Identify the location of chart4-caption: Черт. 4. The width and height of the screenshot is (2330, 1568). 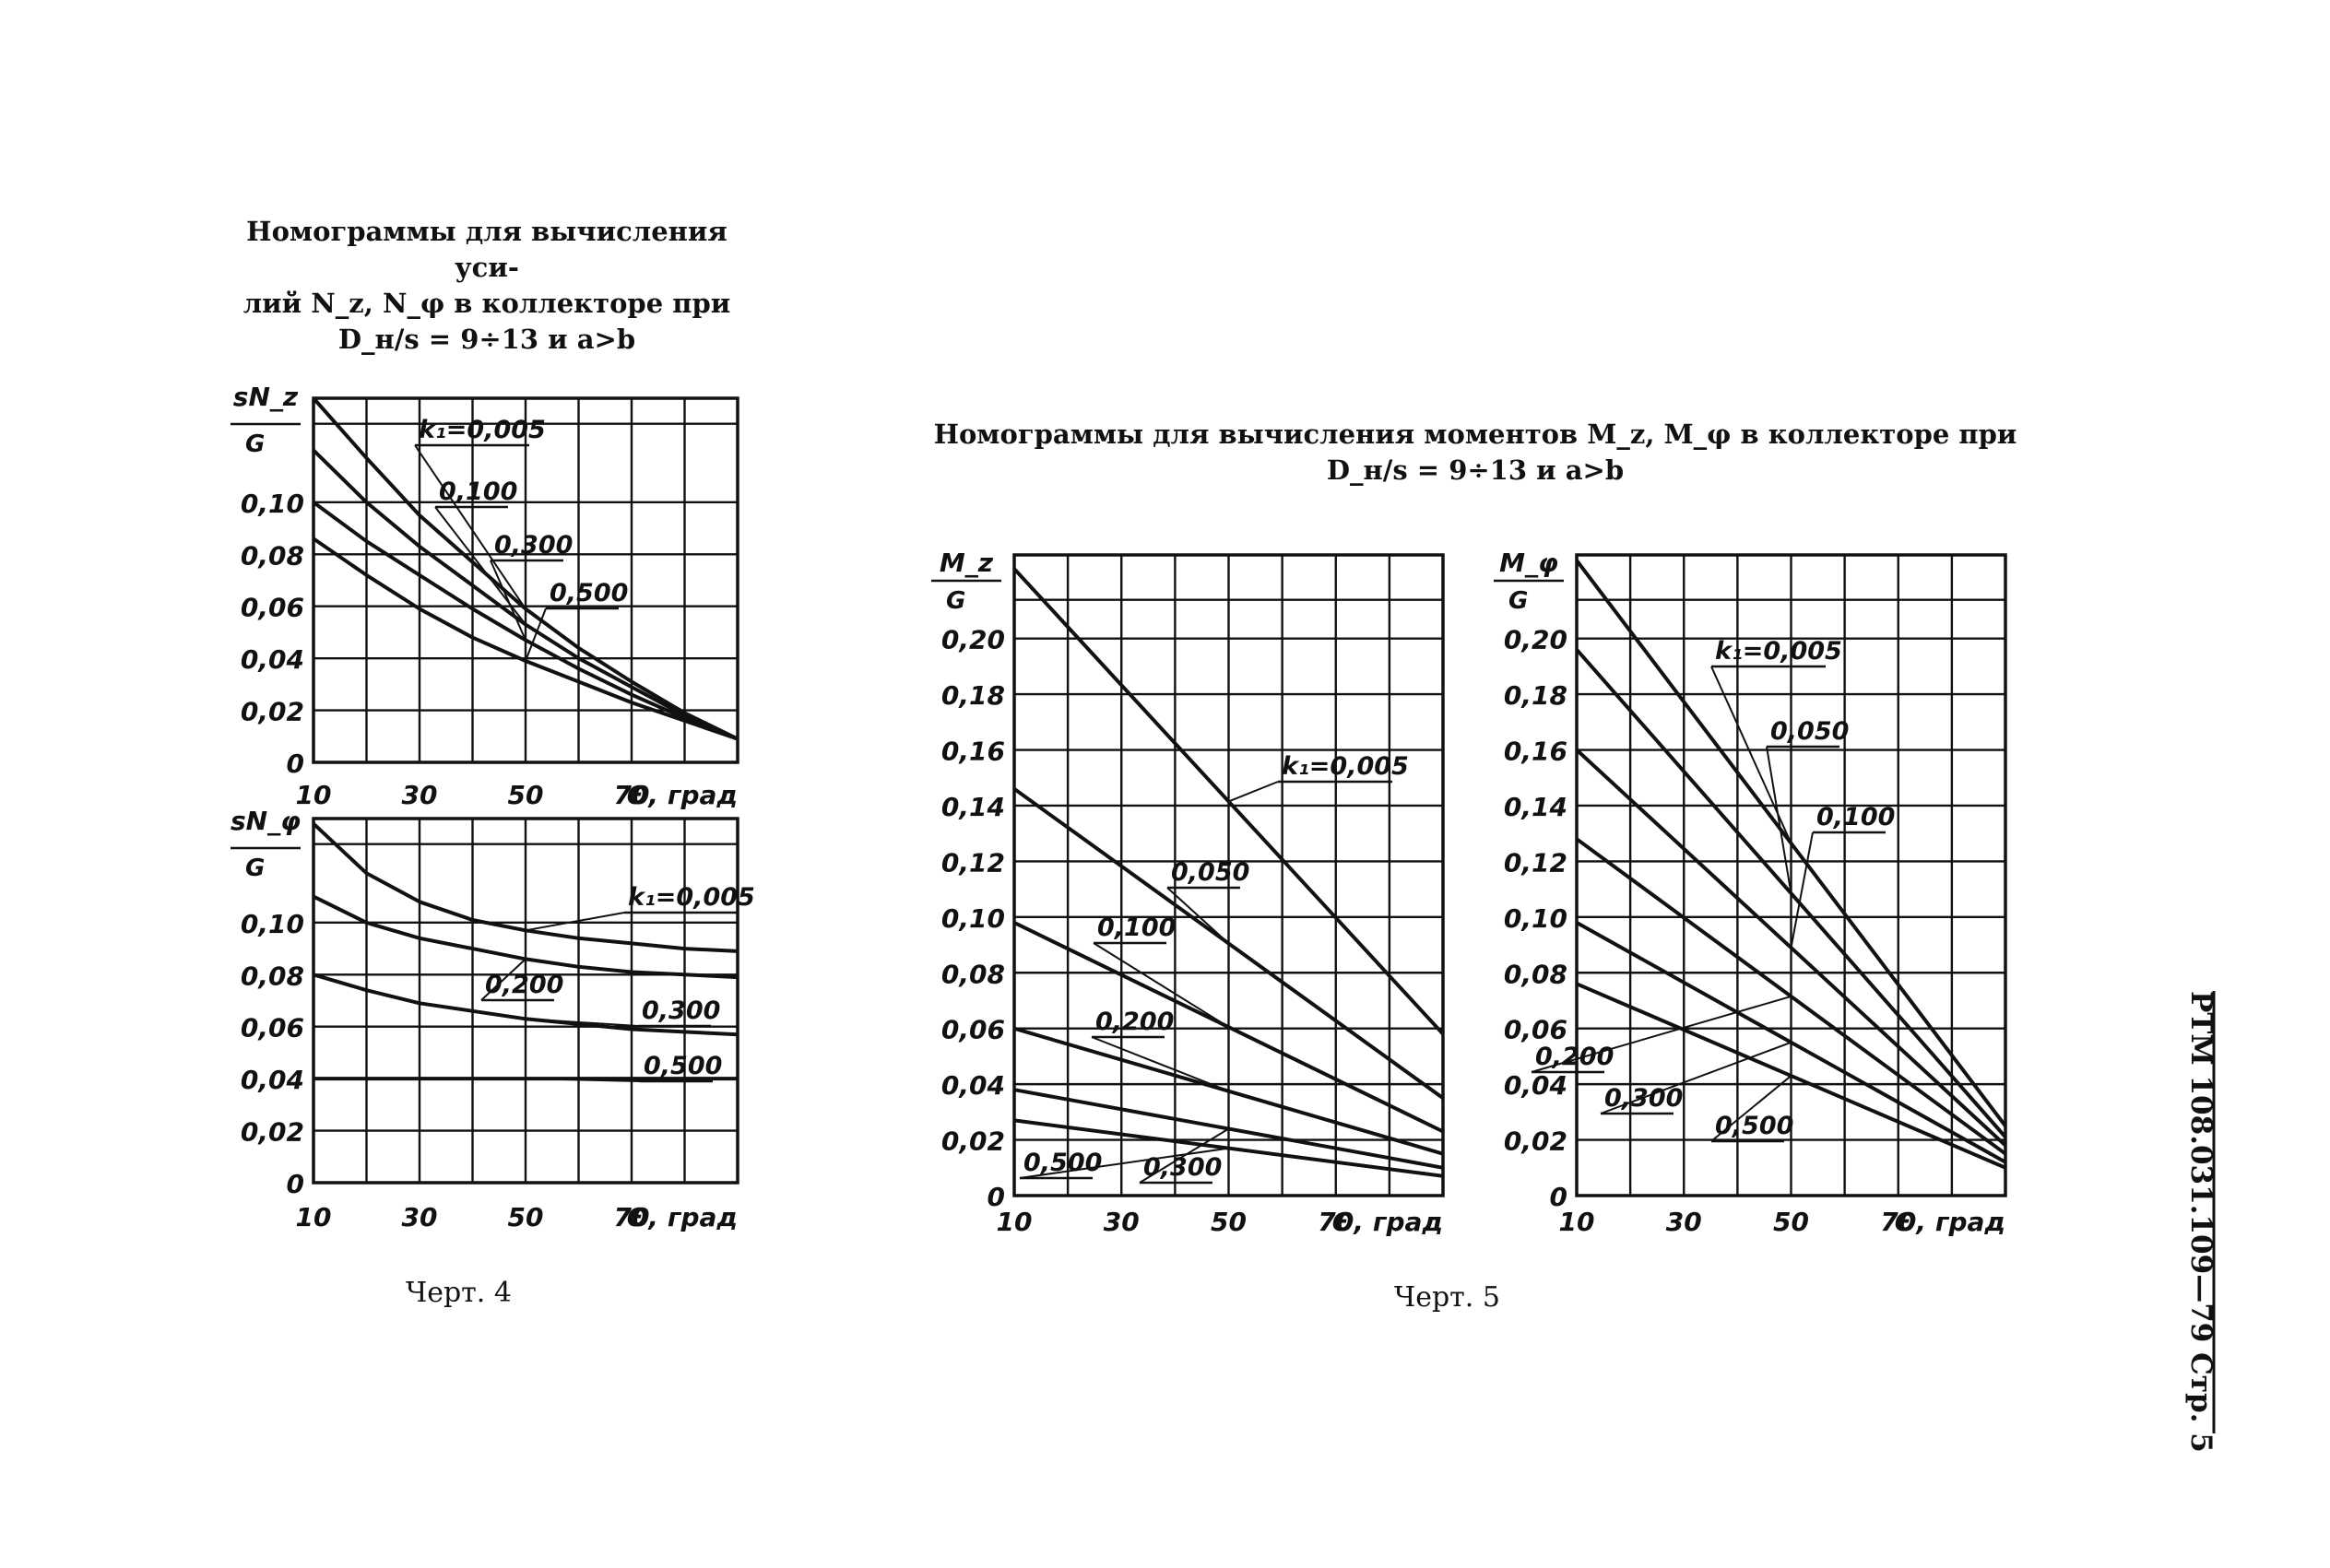
(459, 1293).